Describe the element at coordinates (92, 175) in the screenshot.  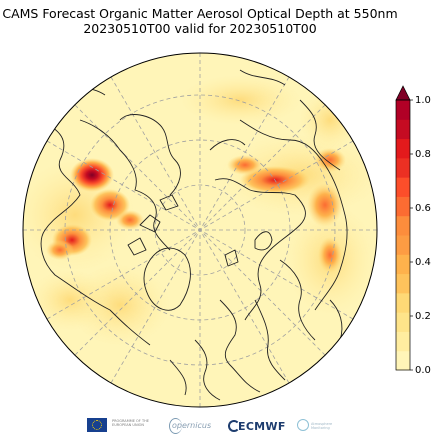
I see `hotspot-western-canada` at that location.